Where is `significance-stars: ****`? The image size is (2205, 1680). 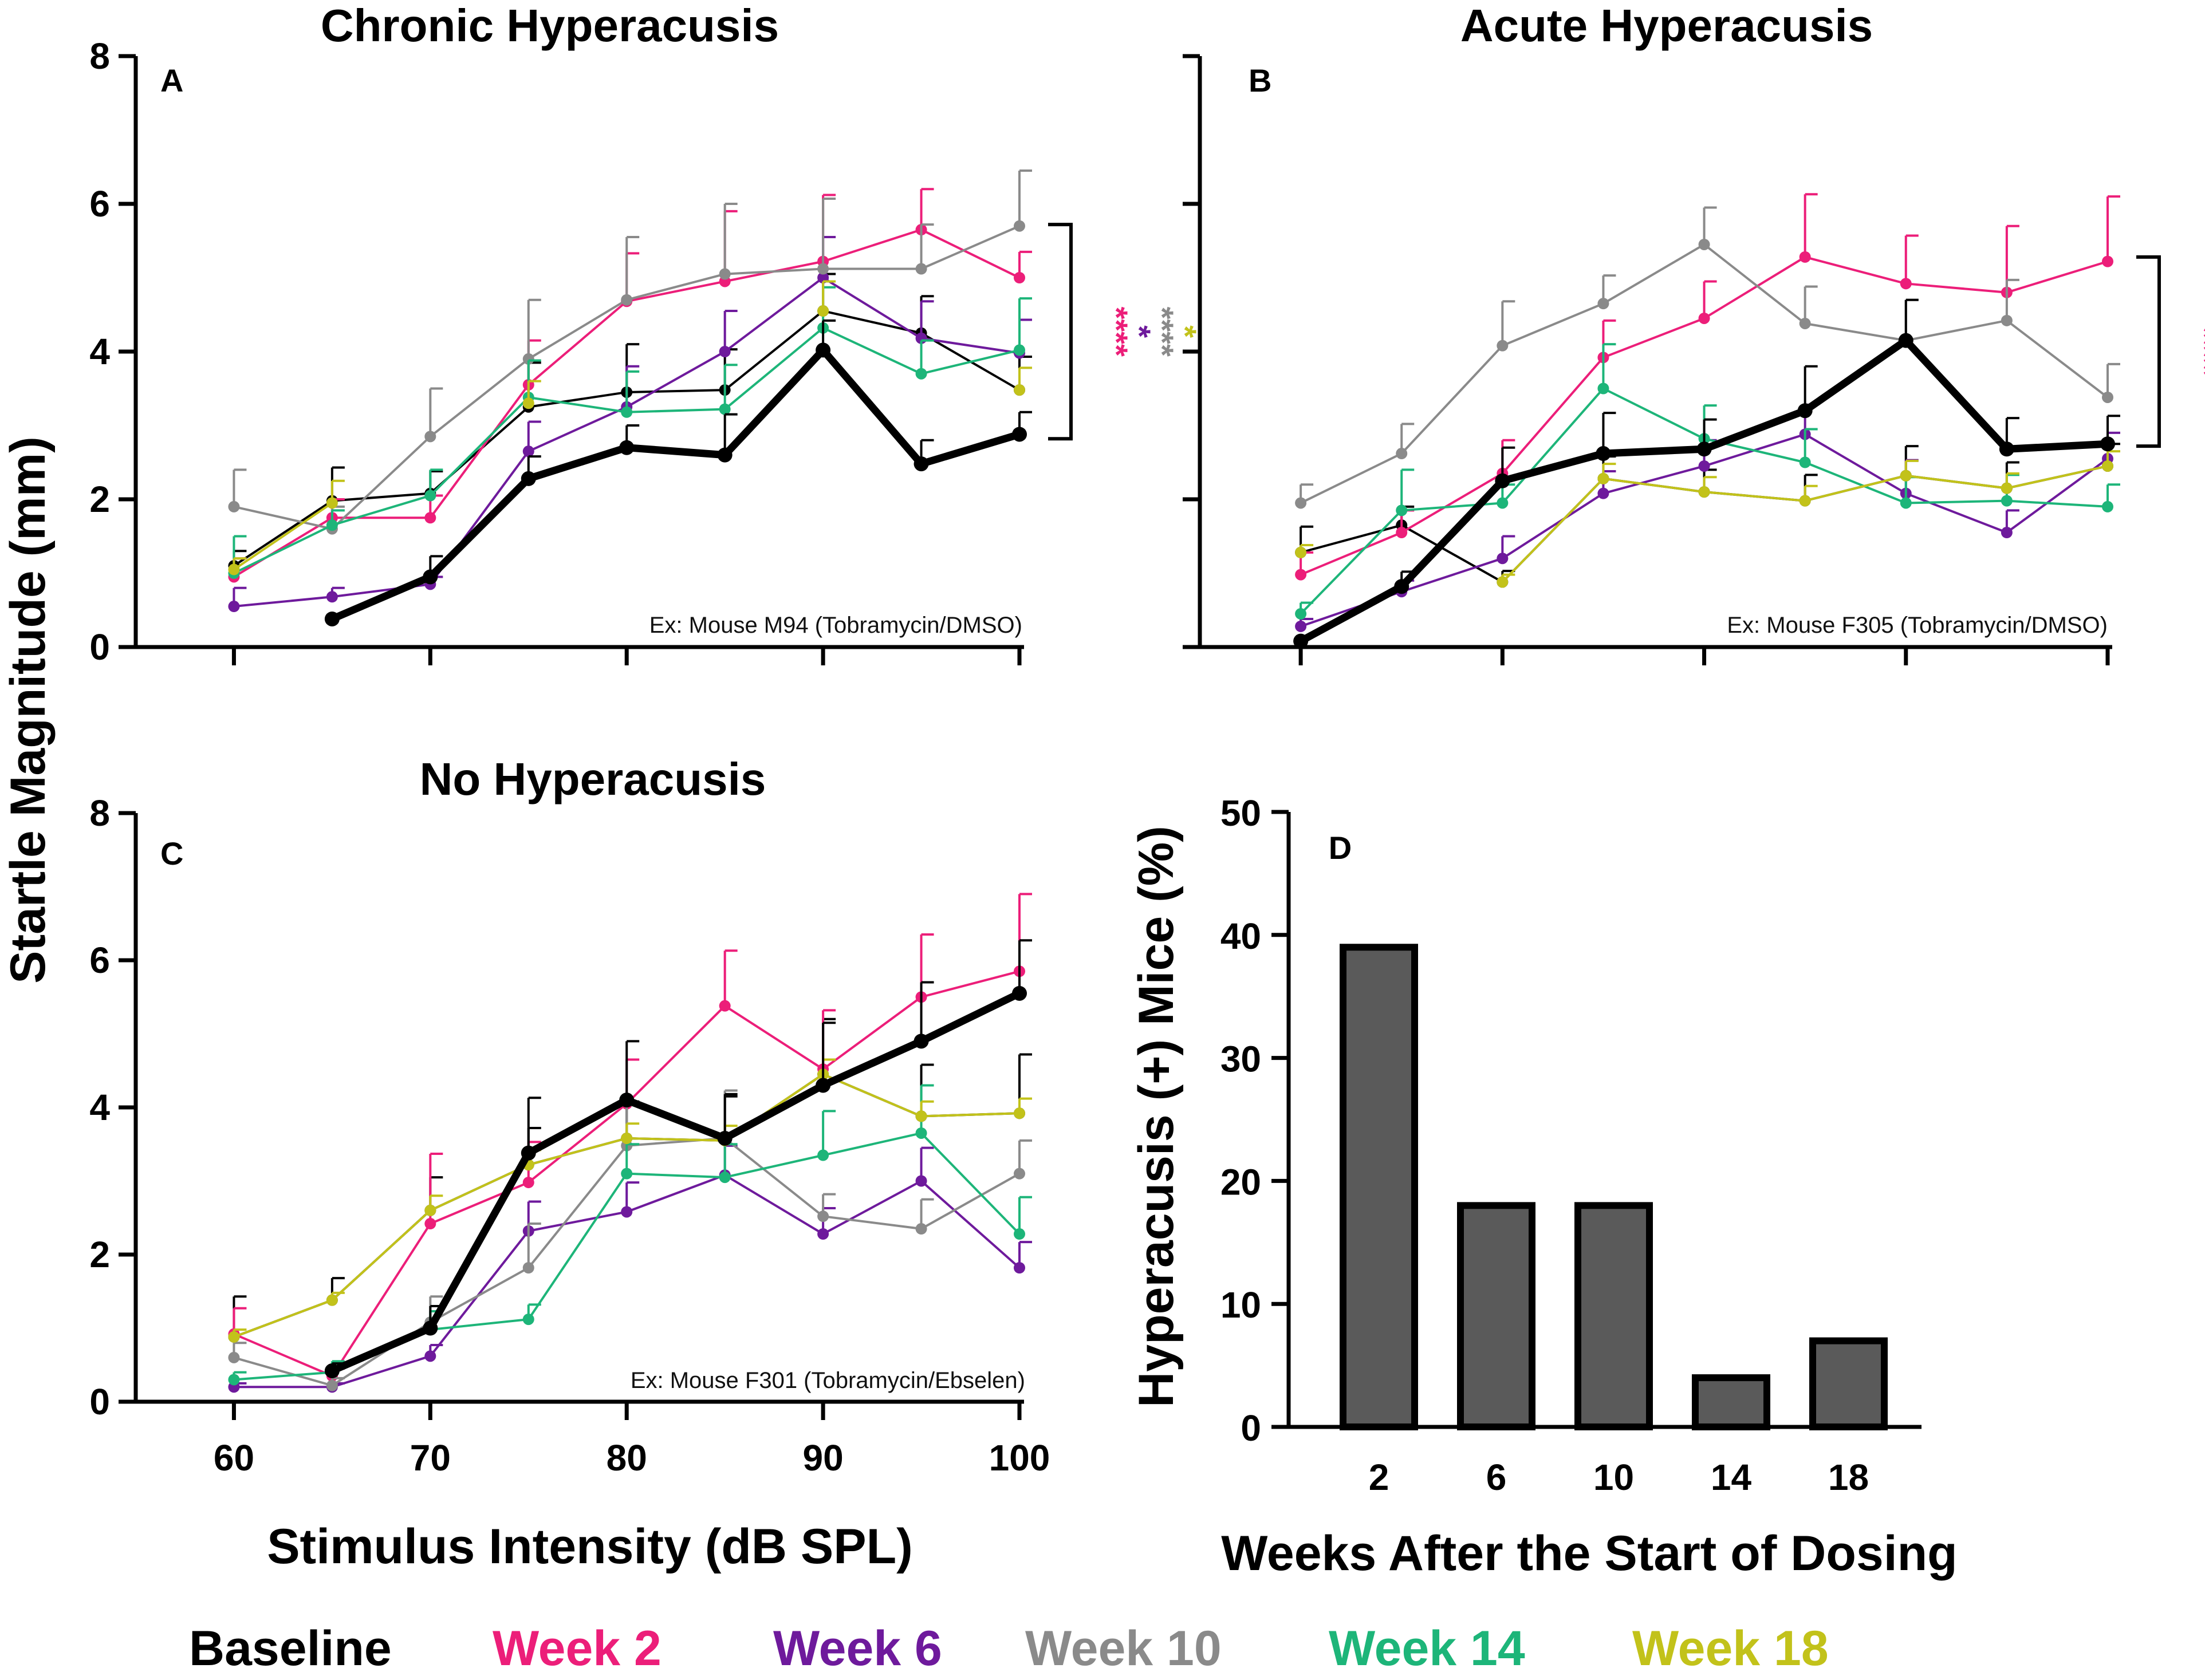
significance-stars: **** is located at coordinates (2196, 351).